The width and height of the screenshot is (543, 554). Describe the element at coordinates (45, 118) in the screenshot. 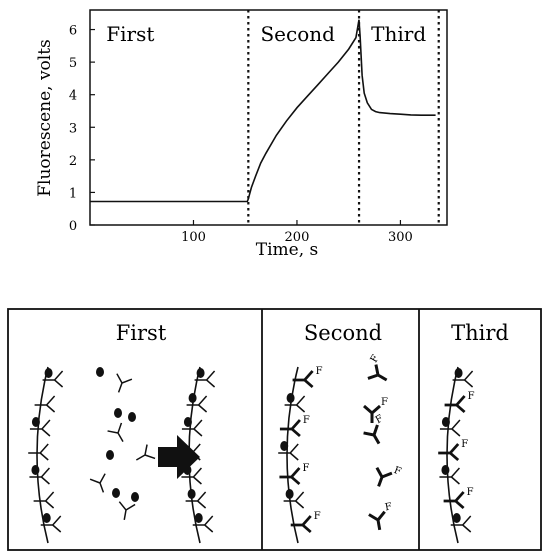

I see `y-axis-label: Fluorescene, volts` at that location.